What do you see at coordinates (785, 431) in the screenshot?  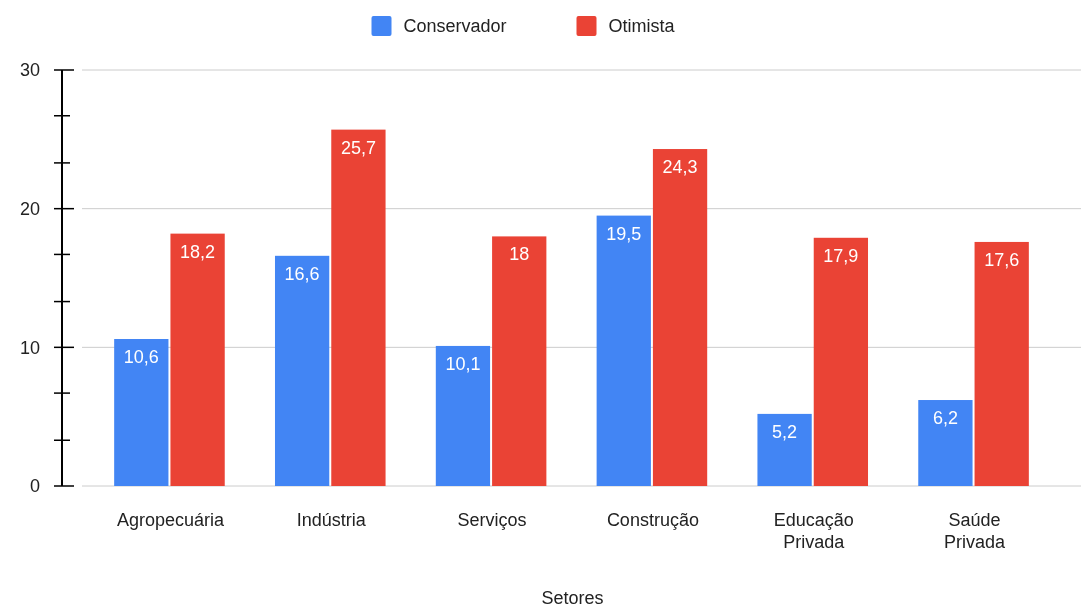 I see `data-label: 5,2` at bounding box center [785, 431].